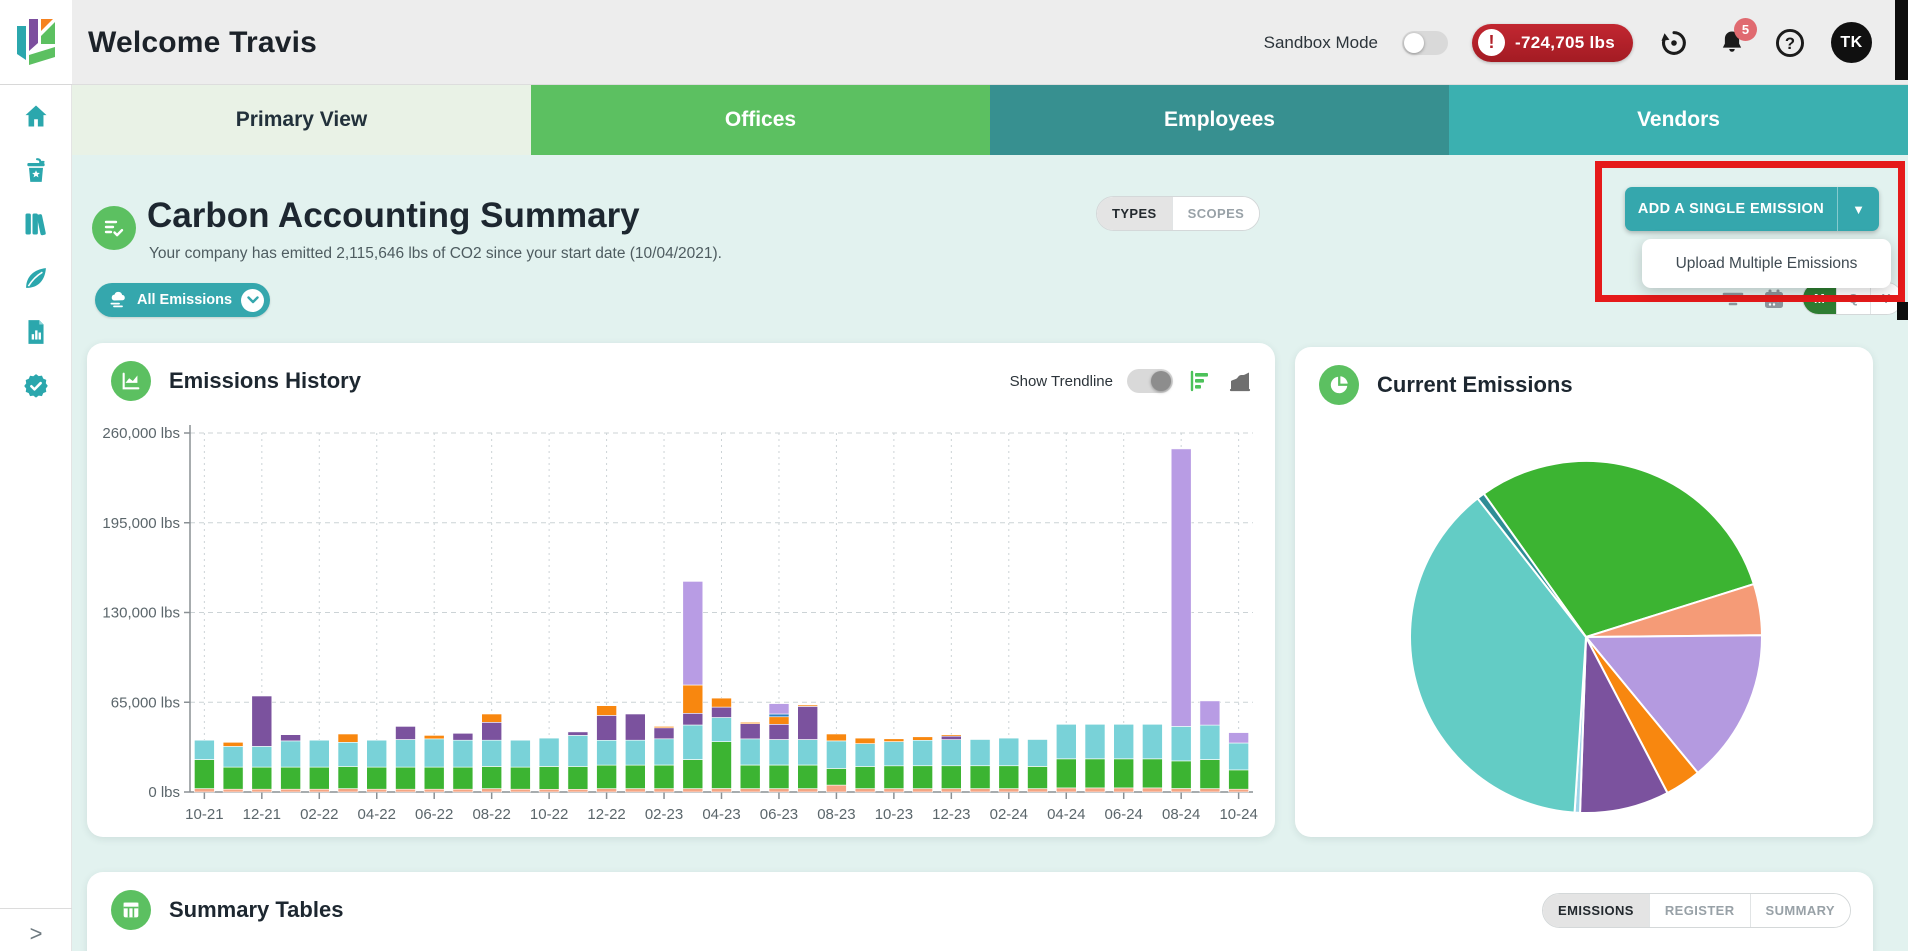 The image size is (1908, 951). What do you see at coordinates (377, 814) in the screenshot?
I see `x-tick-label: 04-22` at bounding box center [377, 814].